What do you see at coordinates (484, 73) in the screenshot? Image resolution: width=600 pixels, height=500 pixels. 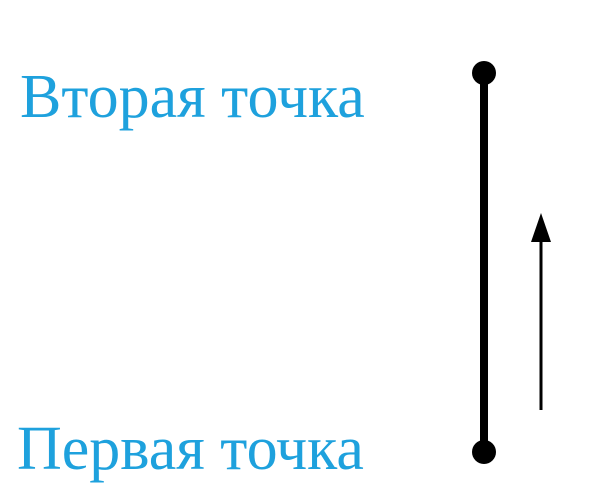 I see `second-point-dot` at bounding box center [484, 73].